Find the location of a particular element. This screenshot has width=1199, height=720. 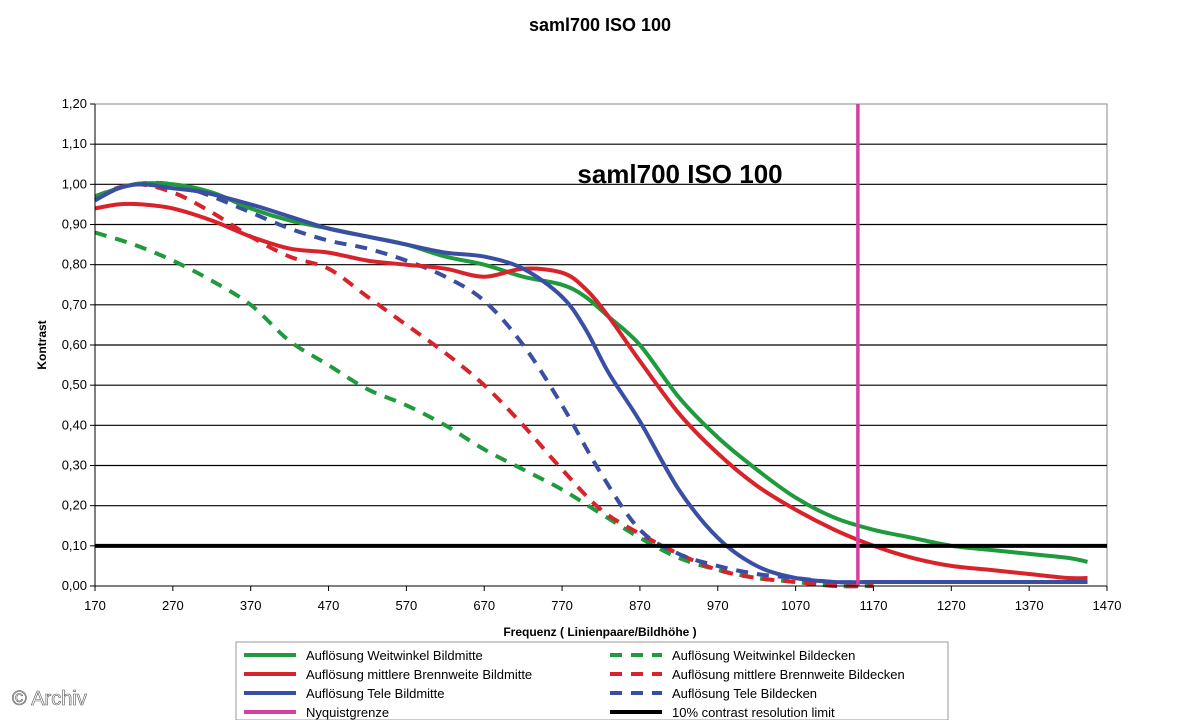

y-tick-label: 0,30 is located at coordinates (74, 465).